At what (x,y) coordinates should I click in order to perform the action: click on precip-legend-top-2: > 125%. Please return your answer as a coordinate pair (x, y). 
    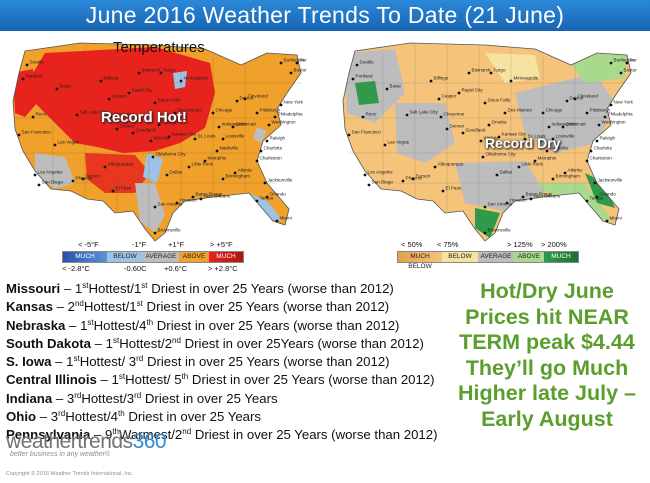
    Looking at the image, I should click on (520, 244).